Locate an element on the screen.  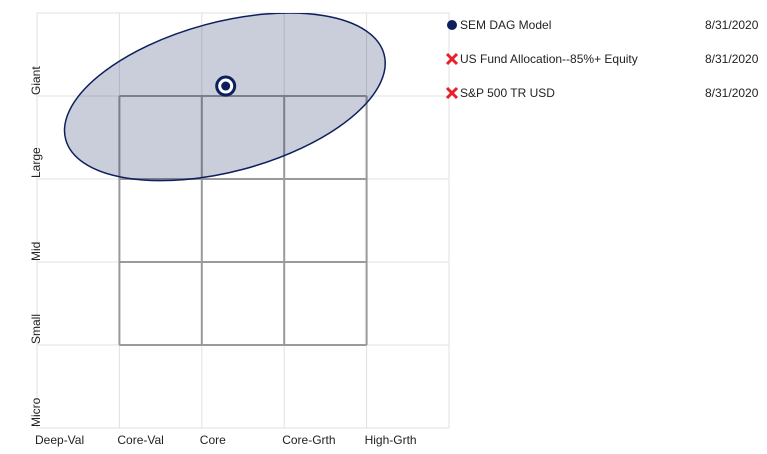
x-tick-label: High-Grth is located at coordinates (391, 440).